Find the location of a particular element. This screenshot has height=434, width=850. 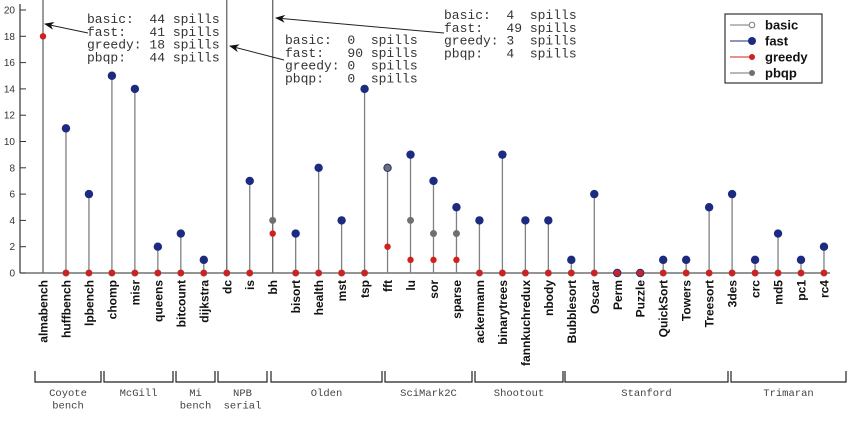

marker-greedy-bitcount is located at coordinates (181, 273).